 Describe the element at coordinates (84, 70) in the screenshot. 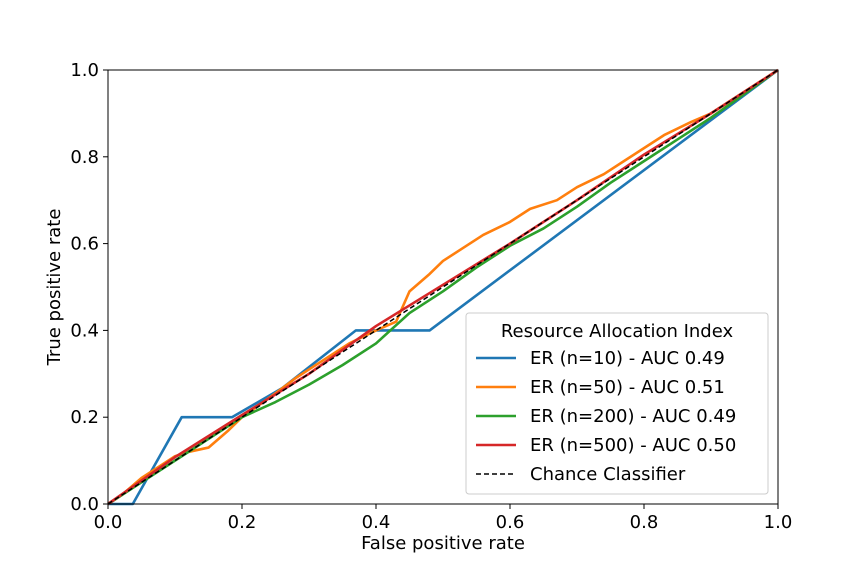

I see `y-tick-label: 1.0` at that location.